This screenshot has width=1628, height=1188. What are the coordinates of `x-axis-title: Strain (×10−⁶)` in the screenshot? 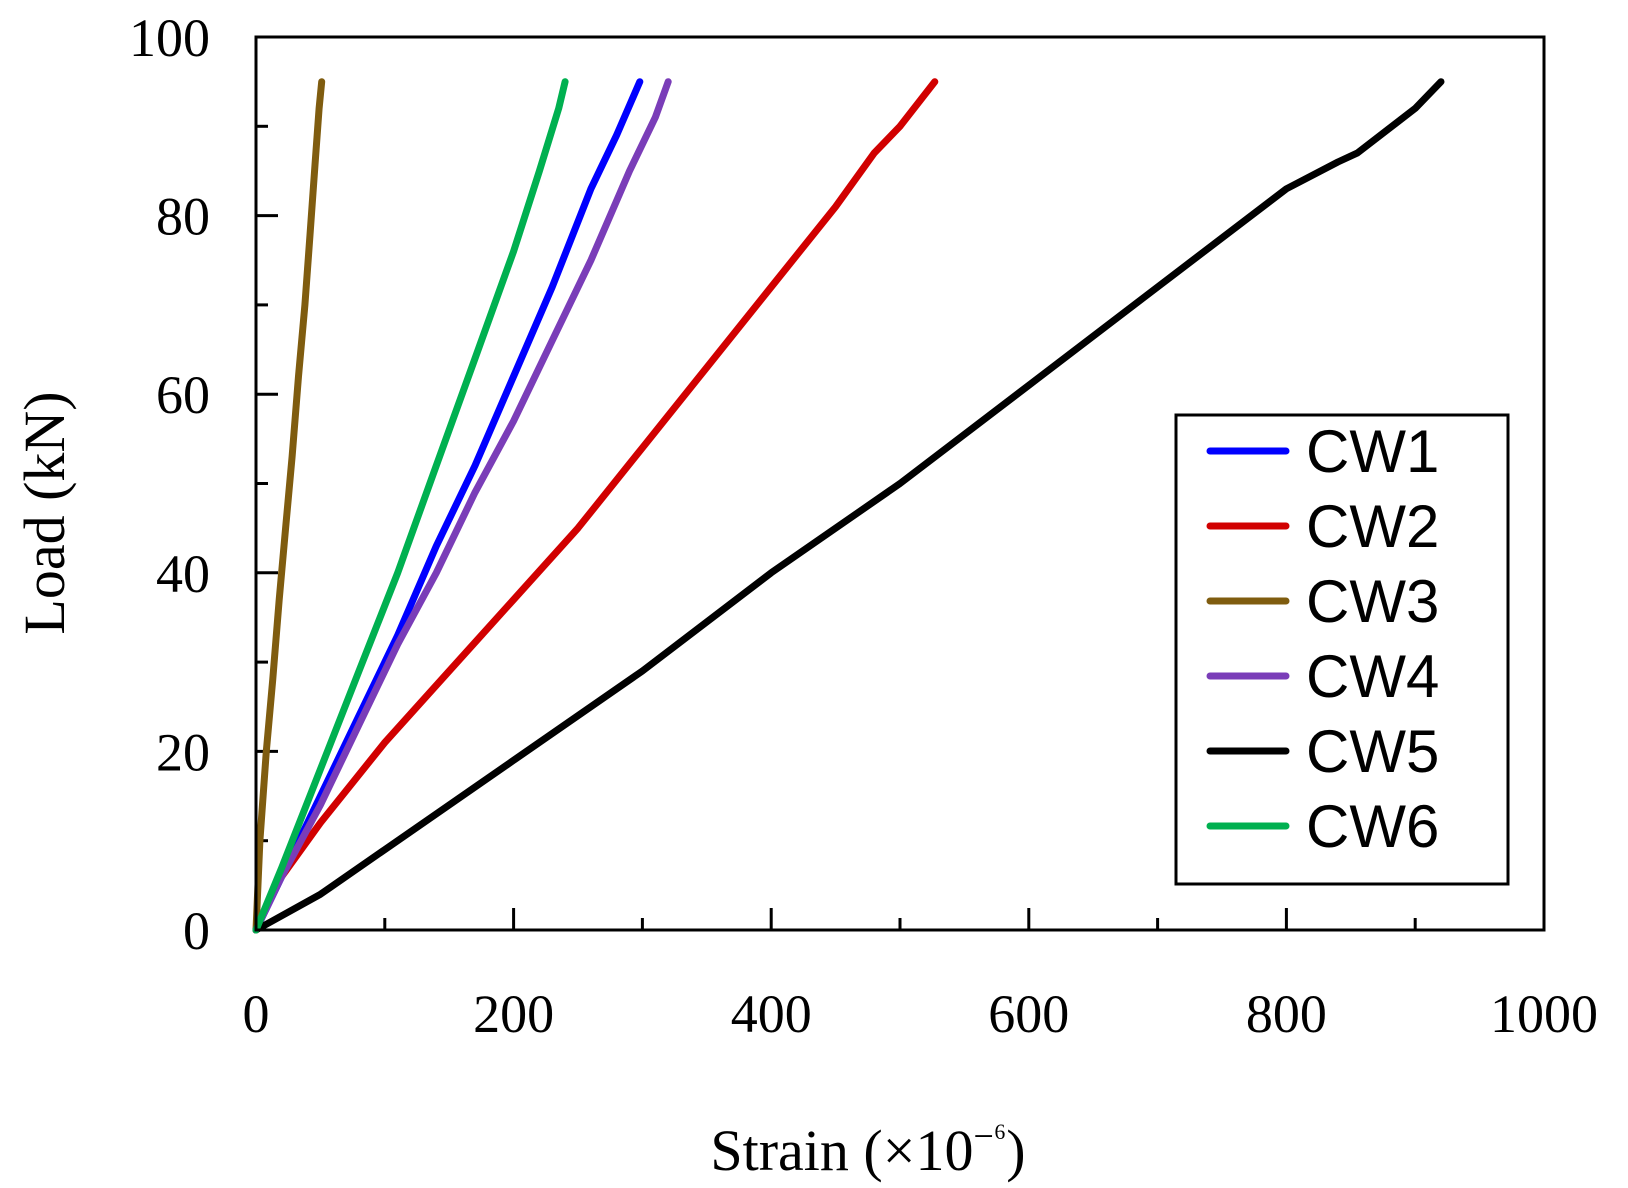 It's located at (867, 1149).